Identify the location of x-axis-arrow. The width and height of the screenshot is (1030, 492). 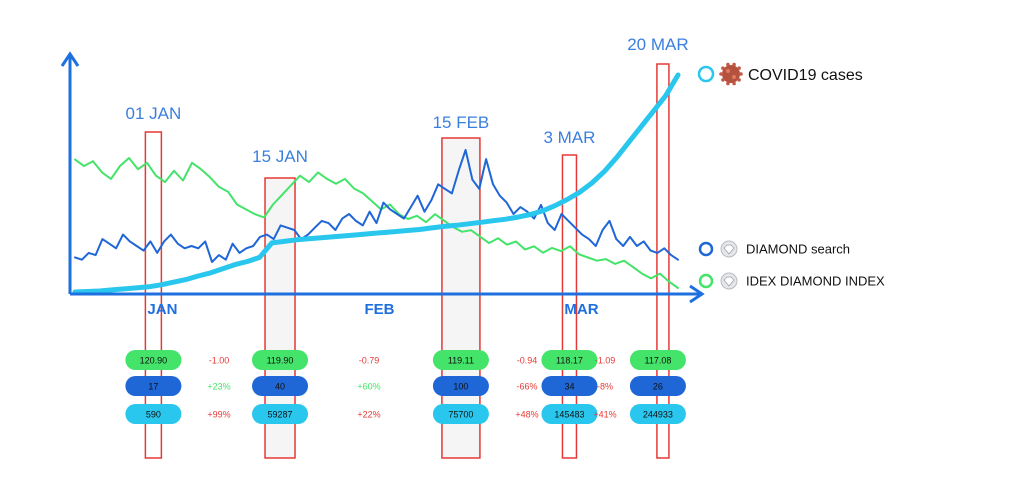
(697, 294).